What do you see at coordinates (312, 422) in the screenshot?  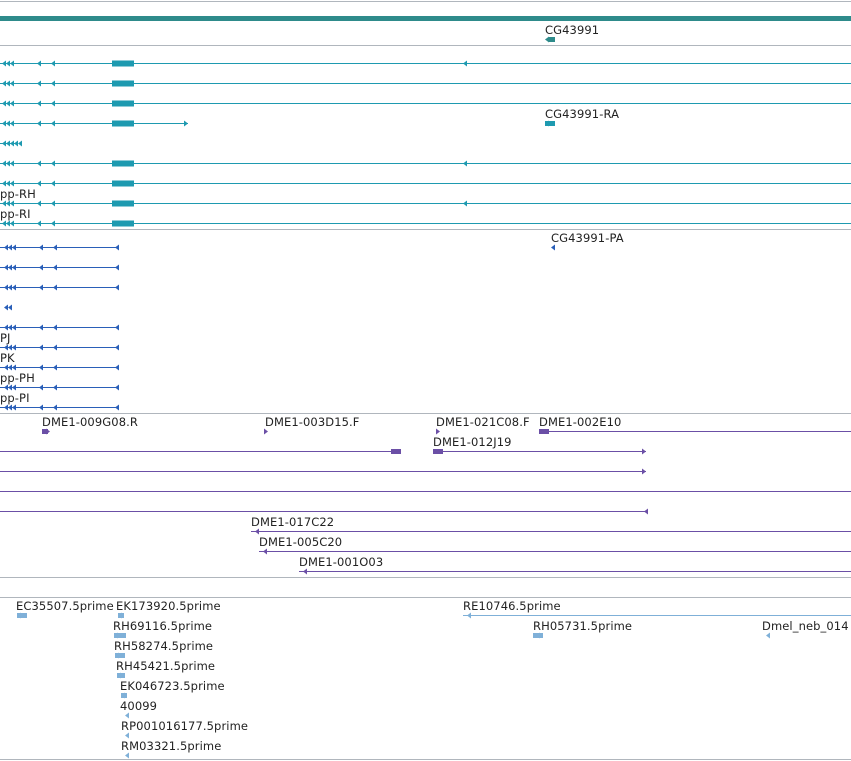 I see `clone-label: DME1-003D15.F` at bounding box center [312, 422].